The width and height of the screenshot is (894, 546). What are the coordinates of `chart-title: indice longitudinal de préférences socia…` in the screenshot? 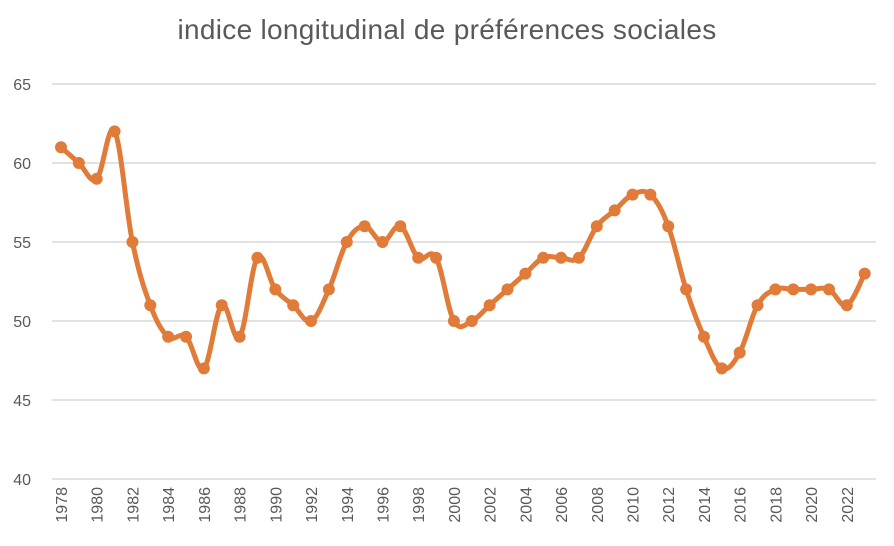 It's located at (447, 29).